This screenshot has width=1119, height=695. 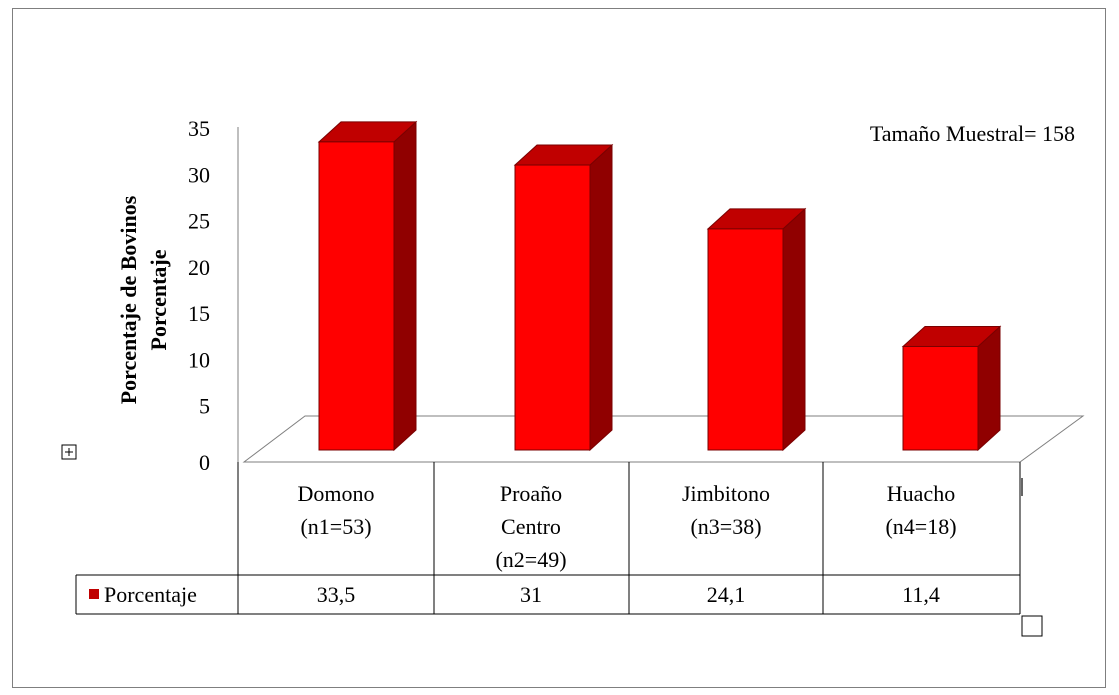 What do you see at coordinates (725, 526) in the screenshot?
I see `category-label-line: (n3=38)` at bounding box center [725, 526].